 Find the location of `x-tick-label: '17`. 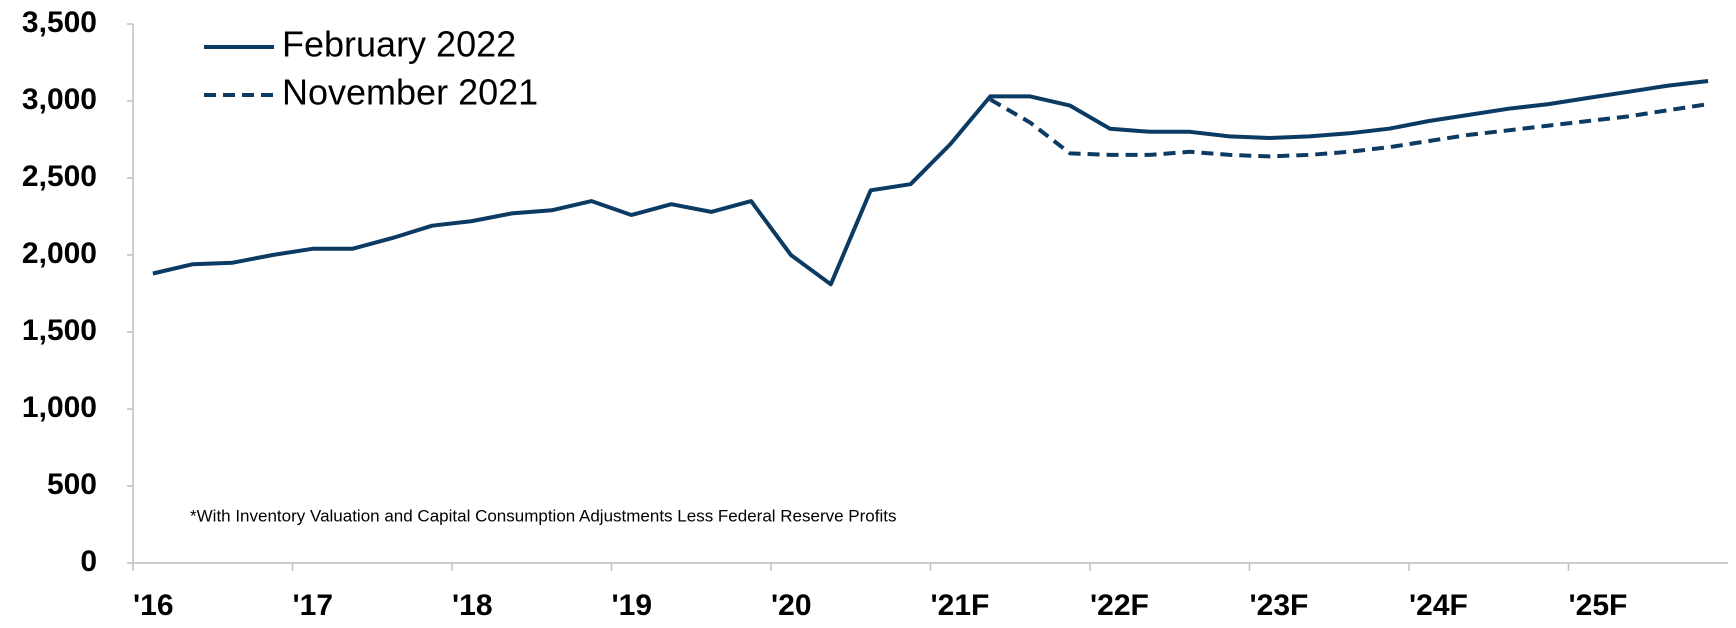

x-tick-label: '17 is located at coordinates (313, 605).